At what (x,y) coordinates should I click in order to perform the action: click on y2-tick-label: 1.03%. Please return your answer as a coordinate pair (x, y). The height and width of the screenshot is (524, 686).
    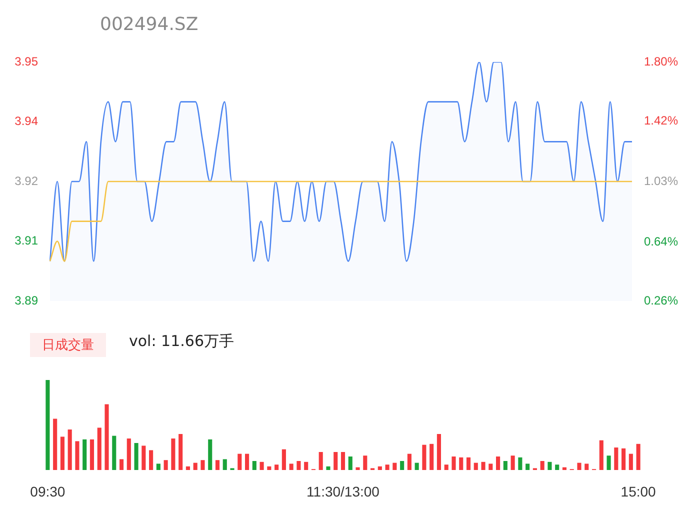
    Looking at the image, I should click on (661, 181).